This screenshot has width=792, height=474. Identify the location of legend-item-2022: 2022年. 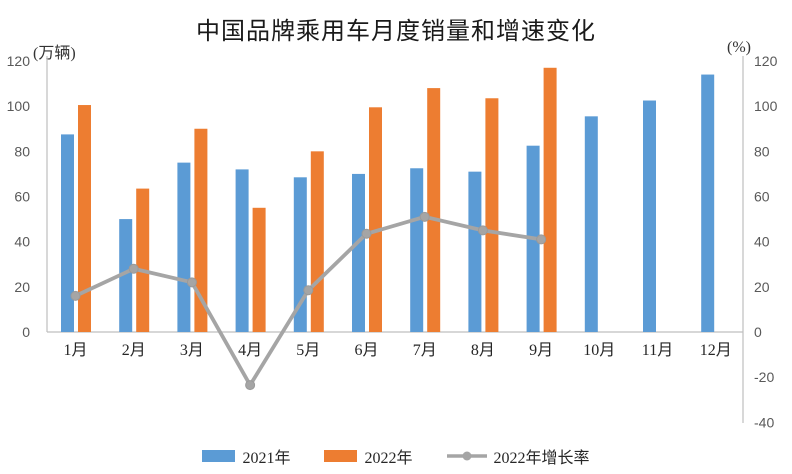
(368, 456).